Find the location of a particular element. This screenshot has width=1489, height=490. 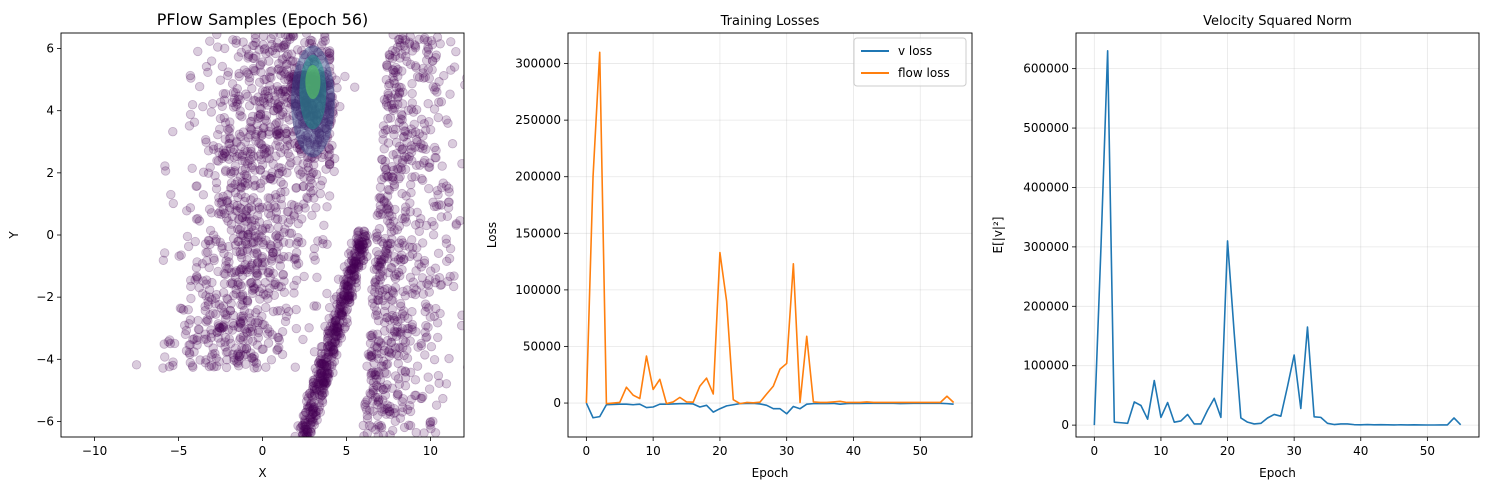

x-tick-label: 10 is located at coordinates (652, 451).